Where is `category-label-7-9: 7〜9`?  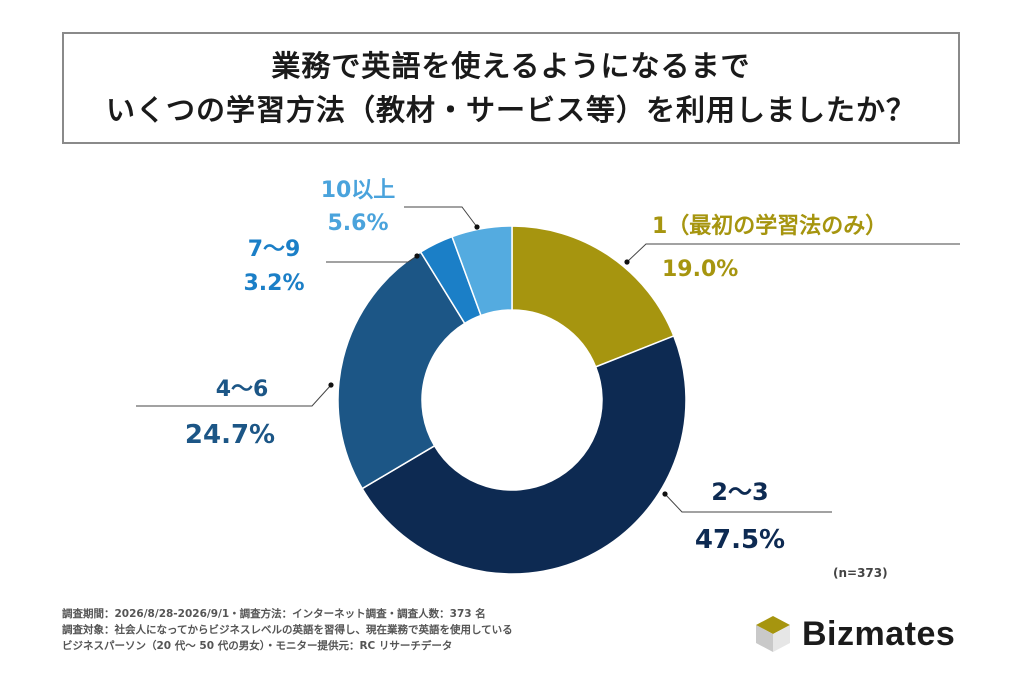
category-label-7-9: 7〜9 is located at coordinates (274, 249).